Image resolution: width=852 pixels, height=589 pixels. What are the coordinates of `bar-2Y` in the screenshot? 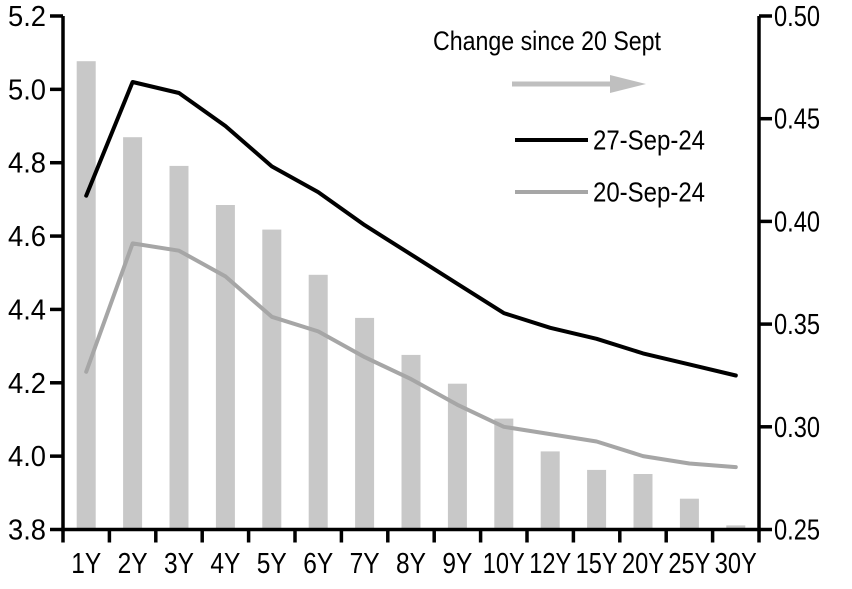 It's located at (133, 333).